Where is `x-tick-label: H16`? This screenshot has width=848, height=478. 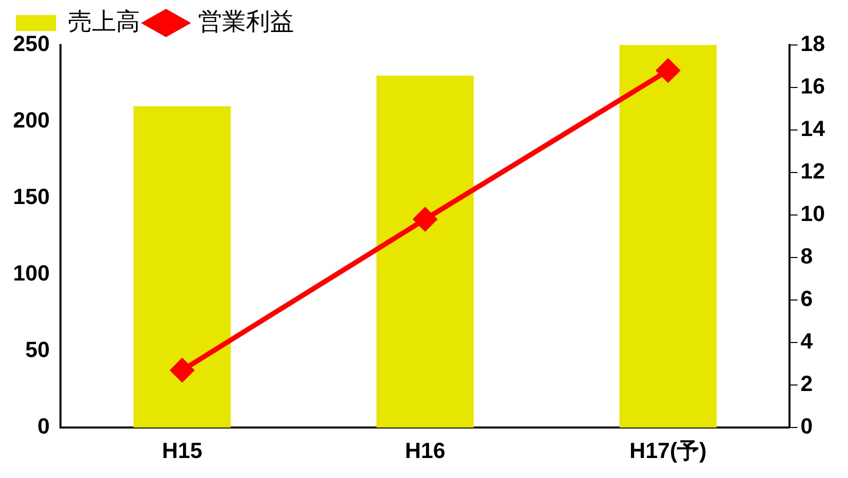 x-tick-label: H16 is located at coordinates (425, 450).